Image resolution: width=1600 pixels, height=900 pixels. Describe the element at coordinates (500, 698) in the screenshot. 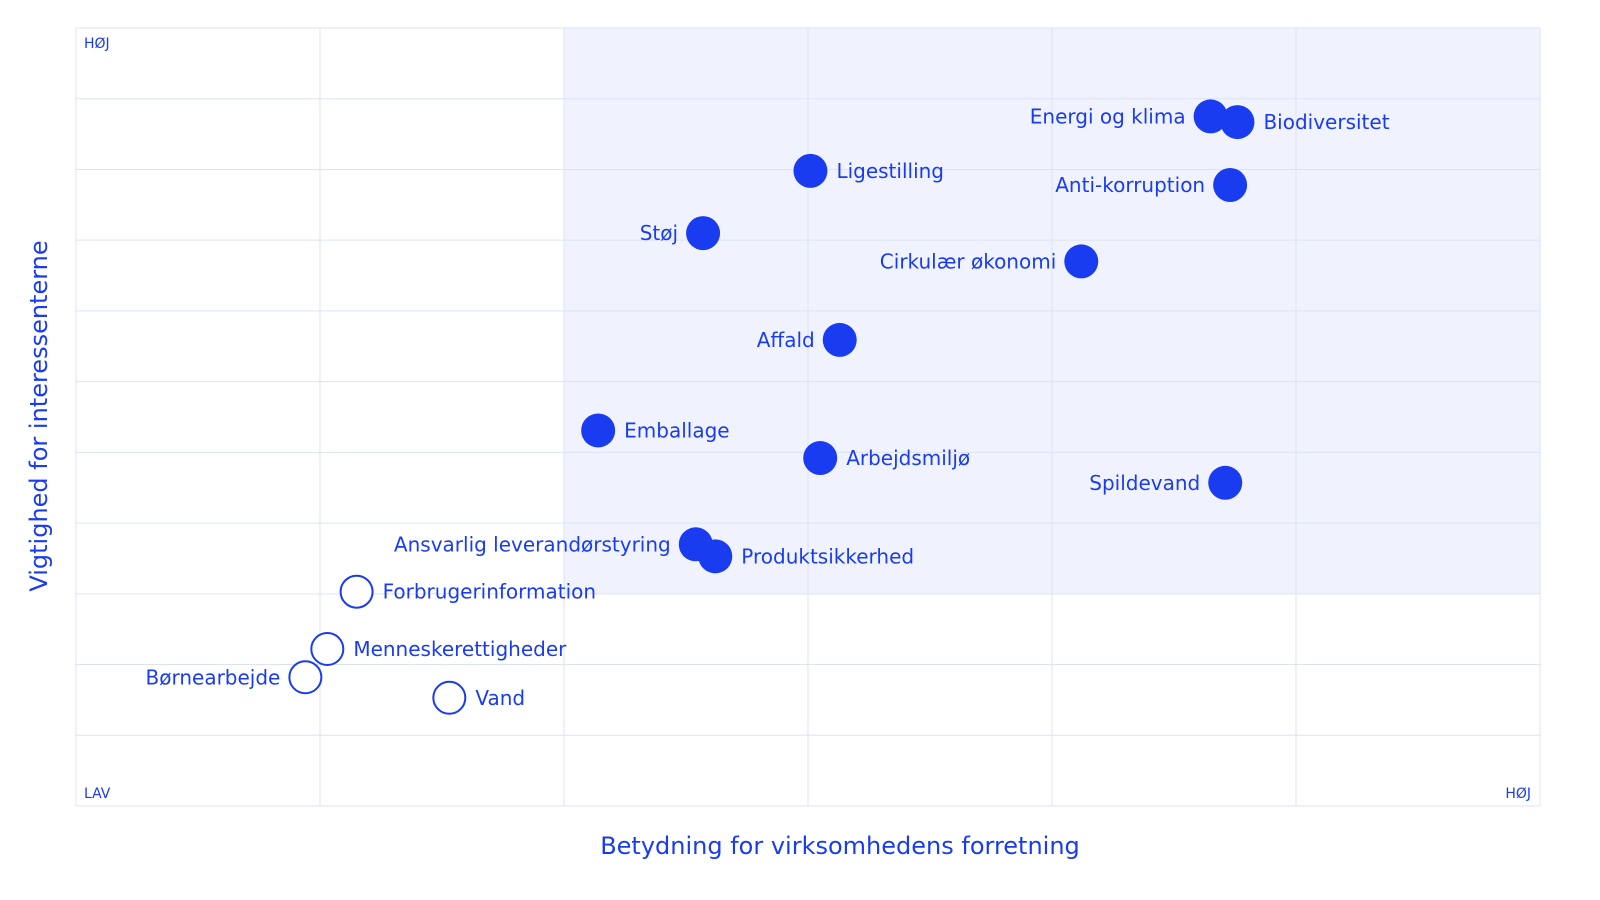

I see `point-label: Vand` at that location.